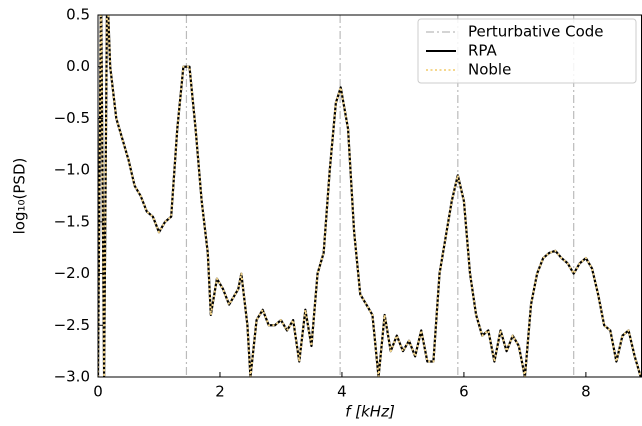 This screenshot has width=642, height=426. Describe the element at coordinates (464, 392) in the screenshot. I see `x-tick-label: 6` at that location.